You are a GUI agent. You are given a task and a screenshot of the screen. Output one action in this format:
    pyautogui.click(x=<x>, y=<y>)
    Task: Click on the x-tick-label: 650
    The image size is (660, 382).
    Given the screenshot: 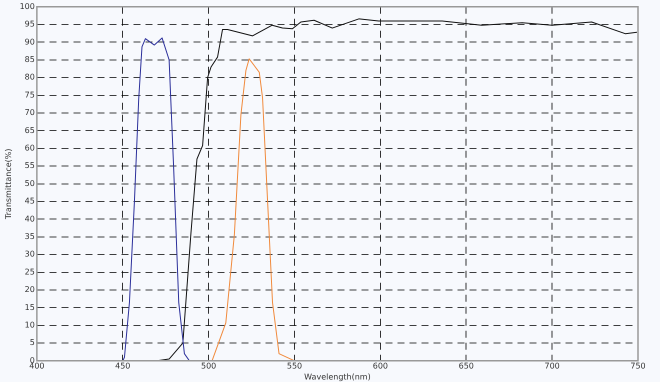 What is the action you would take?
    pyautogui.click(x=466, y=366)
    